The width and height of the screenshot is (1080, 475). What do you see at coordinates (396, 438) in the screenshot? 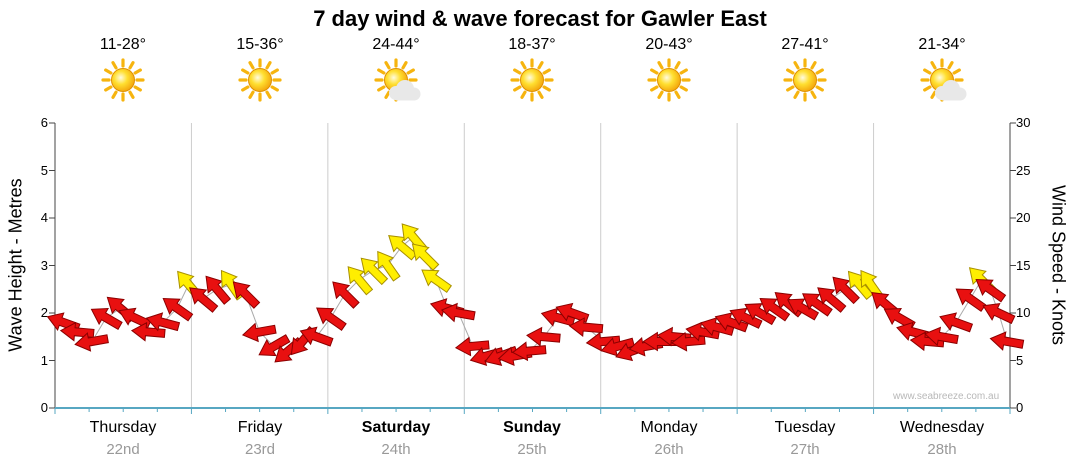
I see `day-footer-saturday: Saturday 24th` at bounding box center [396, 438].